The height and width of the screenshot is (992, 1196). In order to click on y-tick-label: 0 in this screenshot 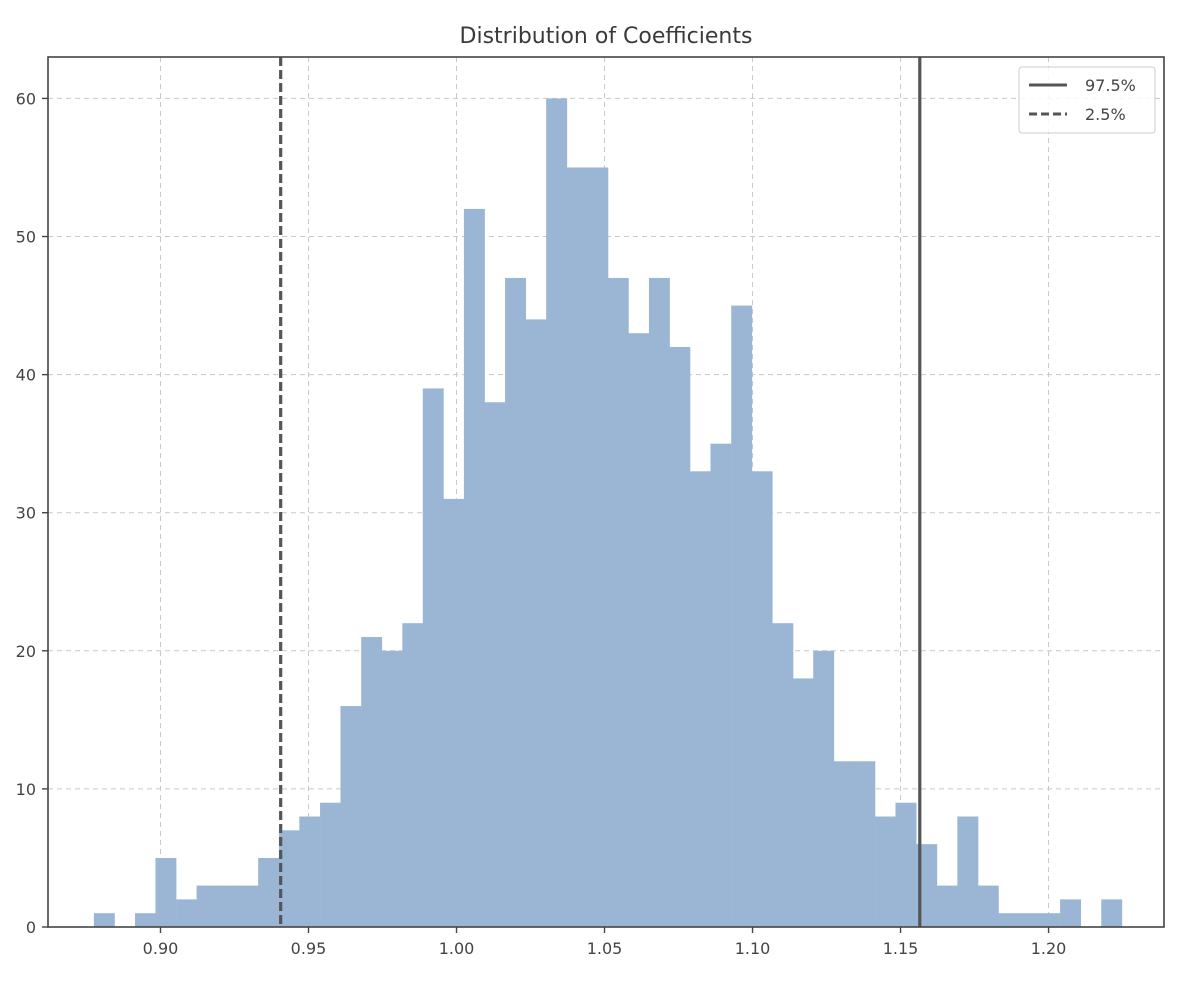, I will do `click(31, 927)`.